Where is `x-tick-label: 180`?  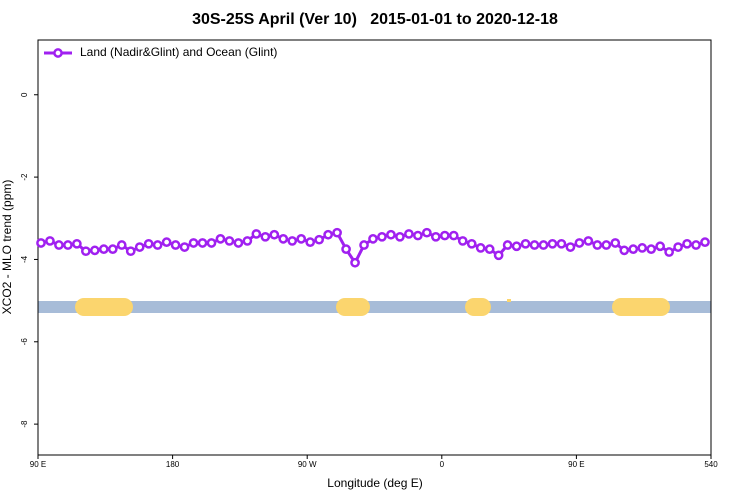
x-tick-label: 180 is located at coordinates (173, 464).